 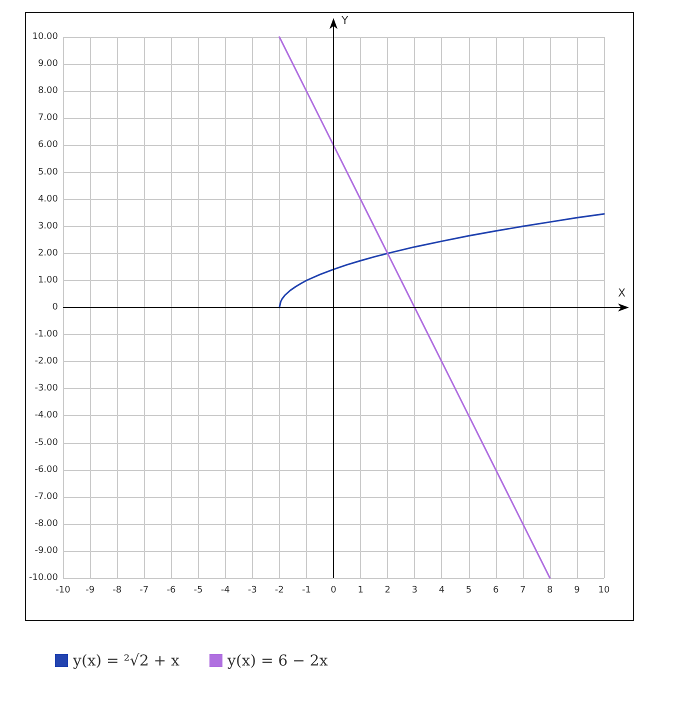 I want to click on x-tick-label: 5, so click(x=469, y=591).